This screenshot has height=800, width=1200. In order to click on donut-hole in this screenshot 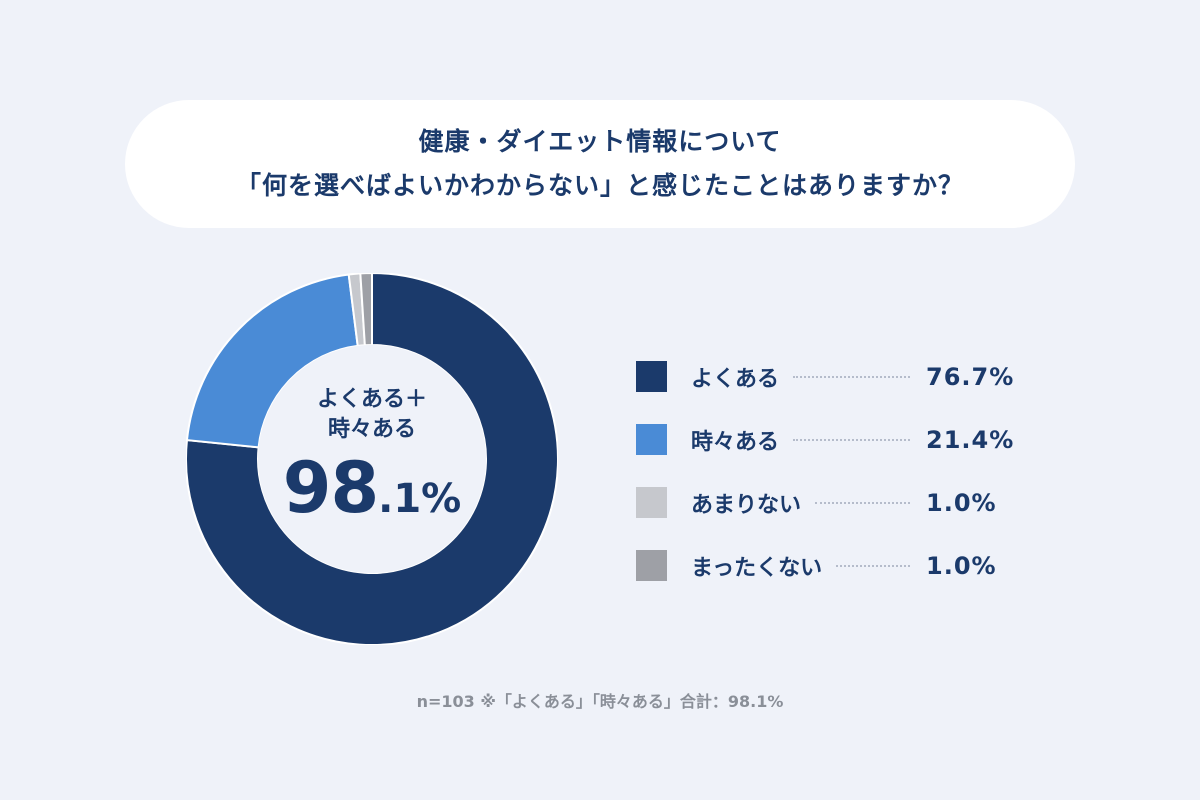, I will do `click(372, 459)`.